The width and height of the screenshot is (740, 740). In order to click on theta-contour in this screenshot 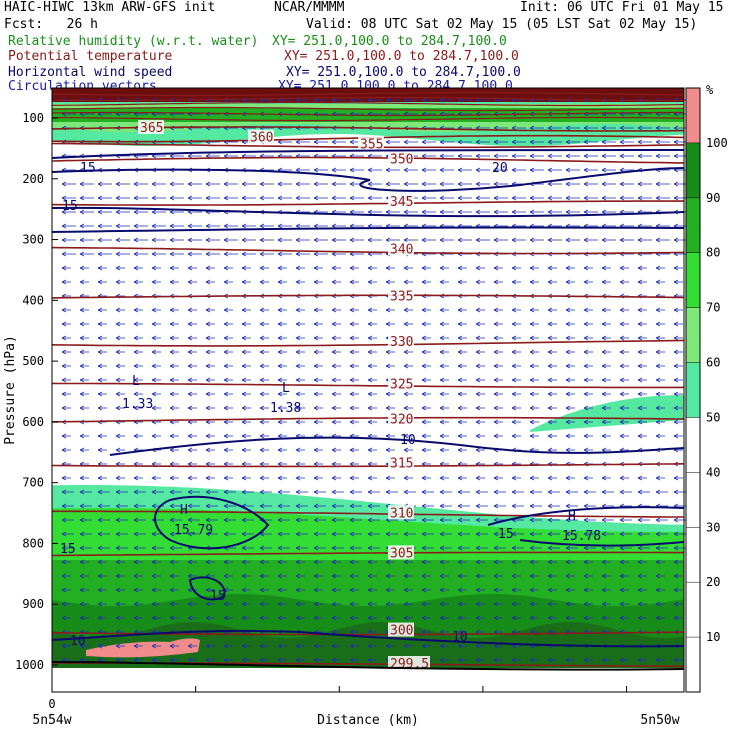, I will do `click(367, 554)`.